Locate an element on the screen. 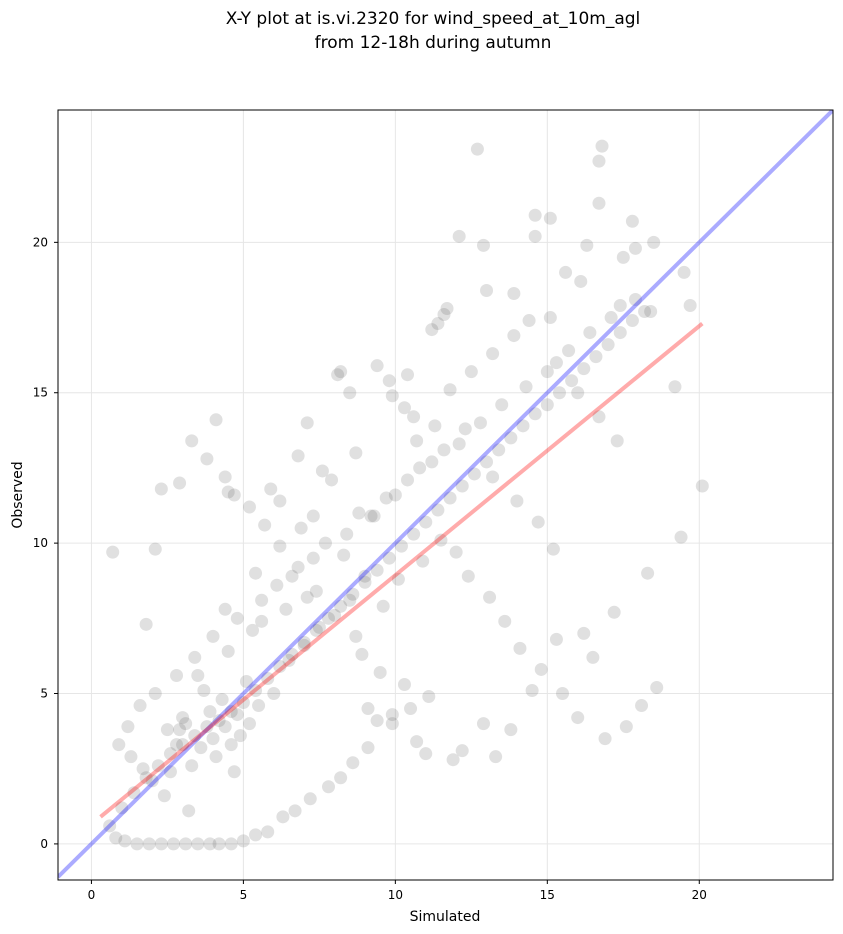 This screenshot has width=843, height=934. y-axis-label: Observed is located at coordinates (18, 494).